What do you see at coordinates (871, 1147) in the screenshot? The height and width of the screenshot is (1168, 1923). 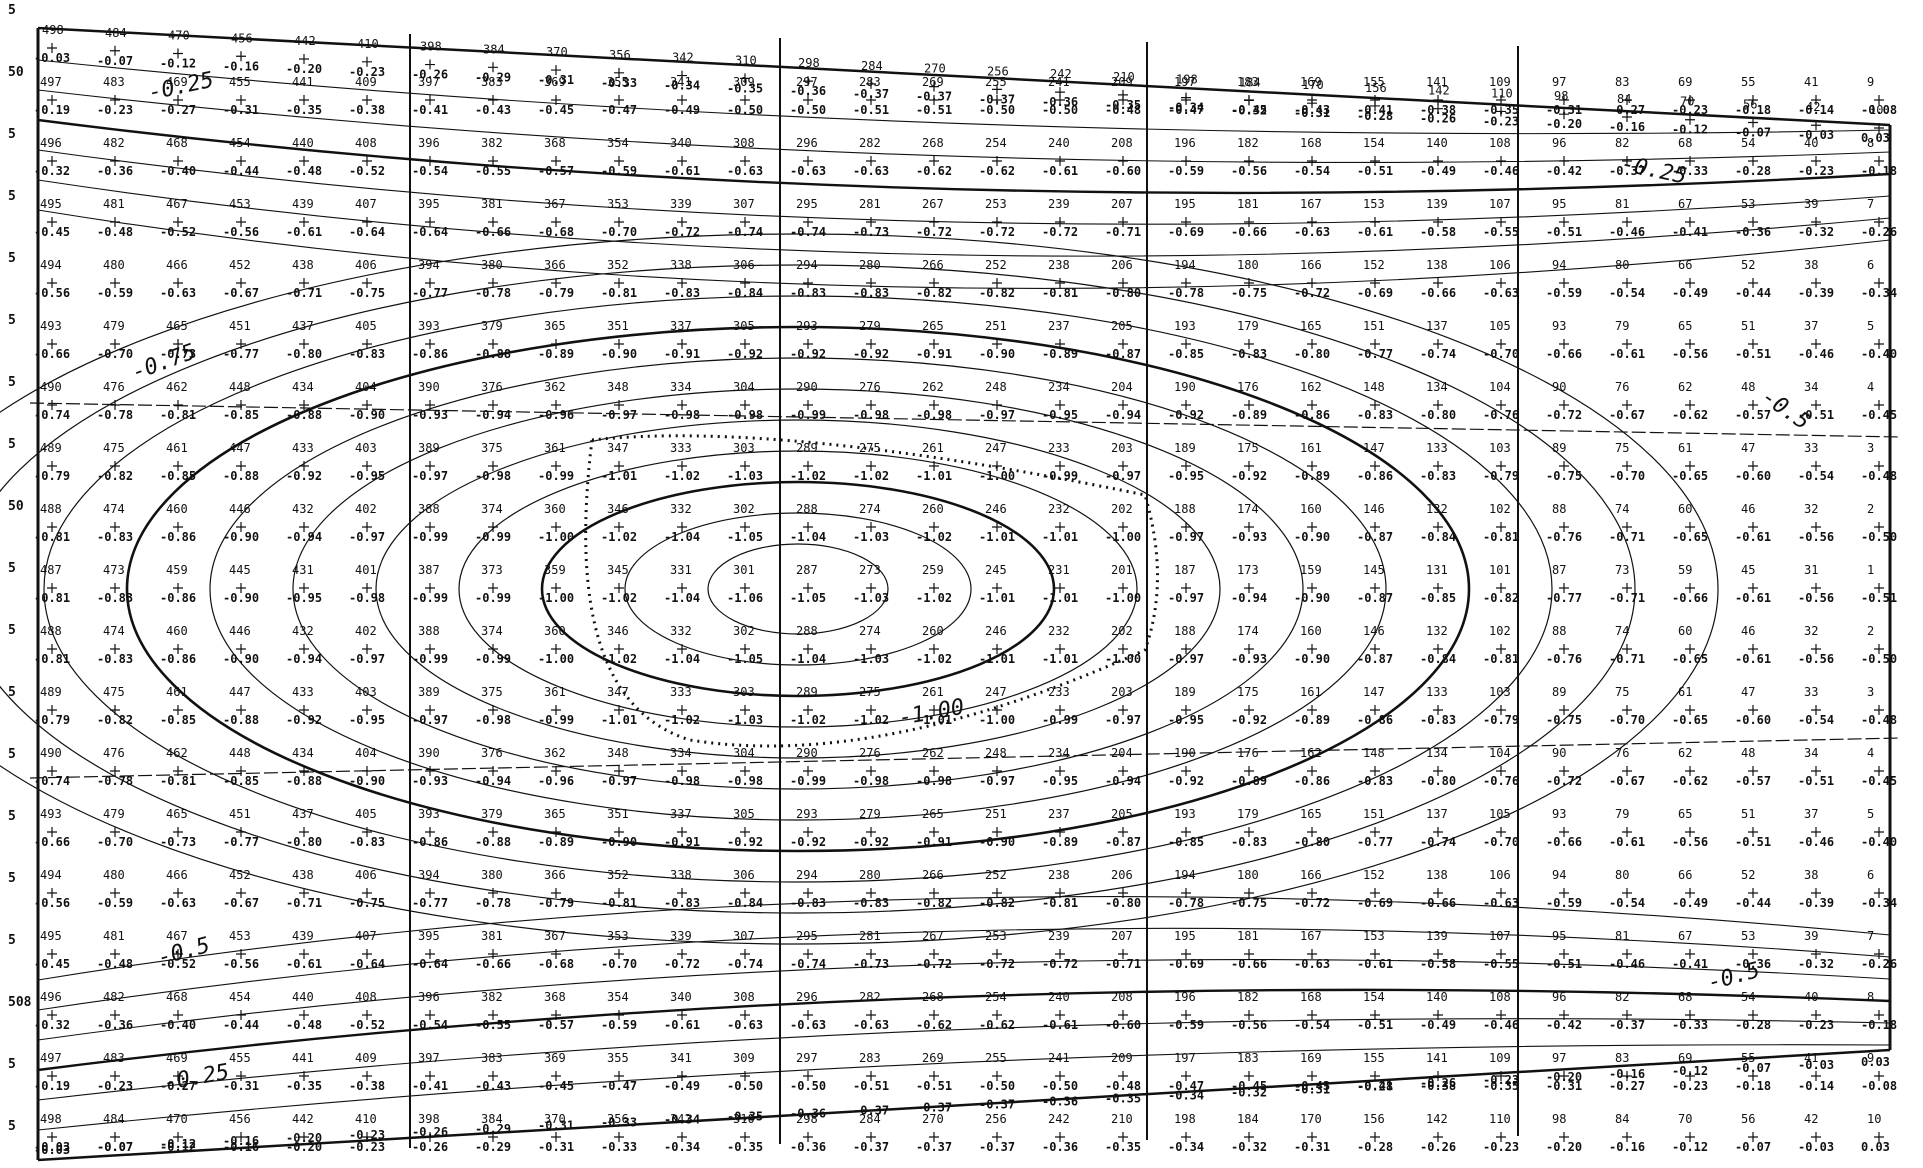 I see `pressure-value: -0.37` at bounding box center [871, 1147].